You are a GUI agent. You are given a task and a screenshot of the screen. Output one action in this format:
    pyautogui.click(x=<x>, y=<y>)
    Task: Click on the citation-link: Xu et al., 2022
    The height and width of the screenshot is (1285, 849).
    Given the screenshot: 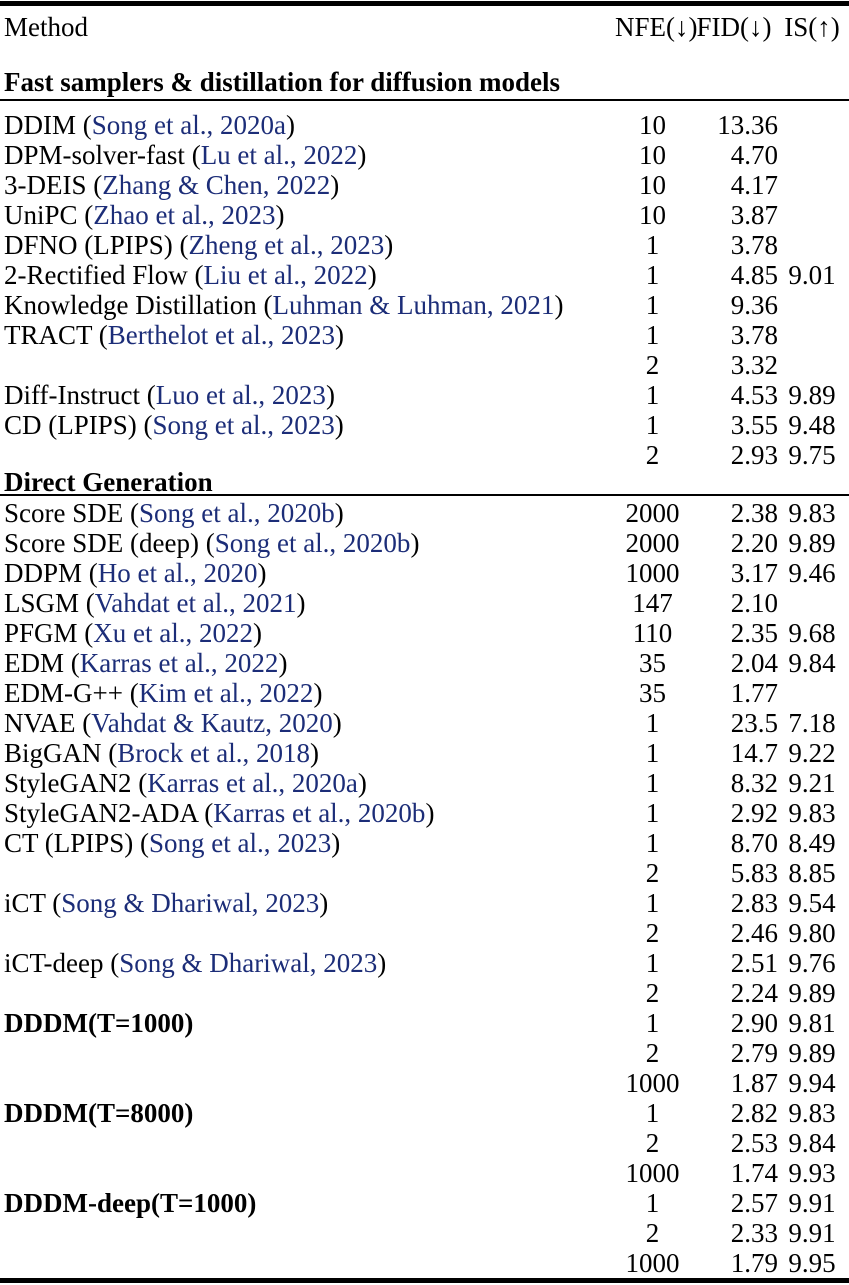 What is the action you would take?
    pyautogui.click(x=173, y=632)
    